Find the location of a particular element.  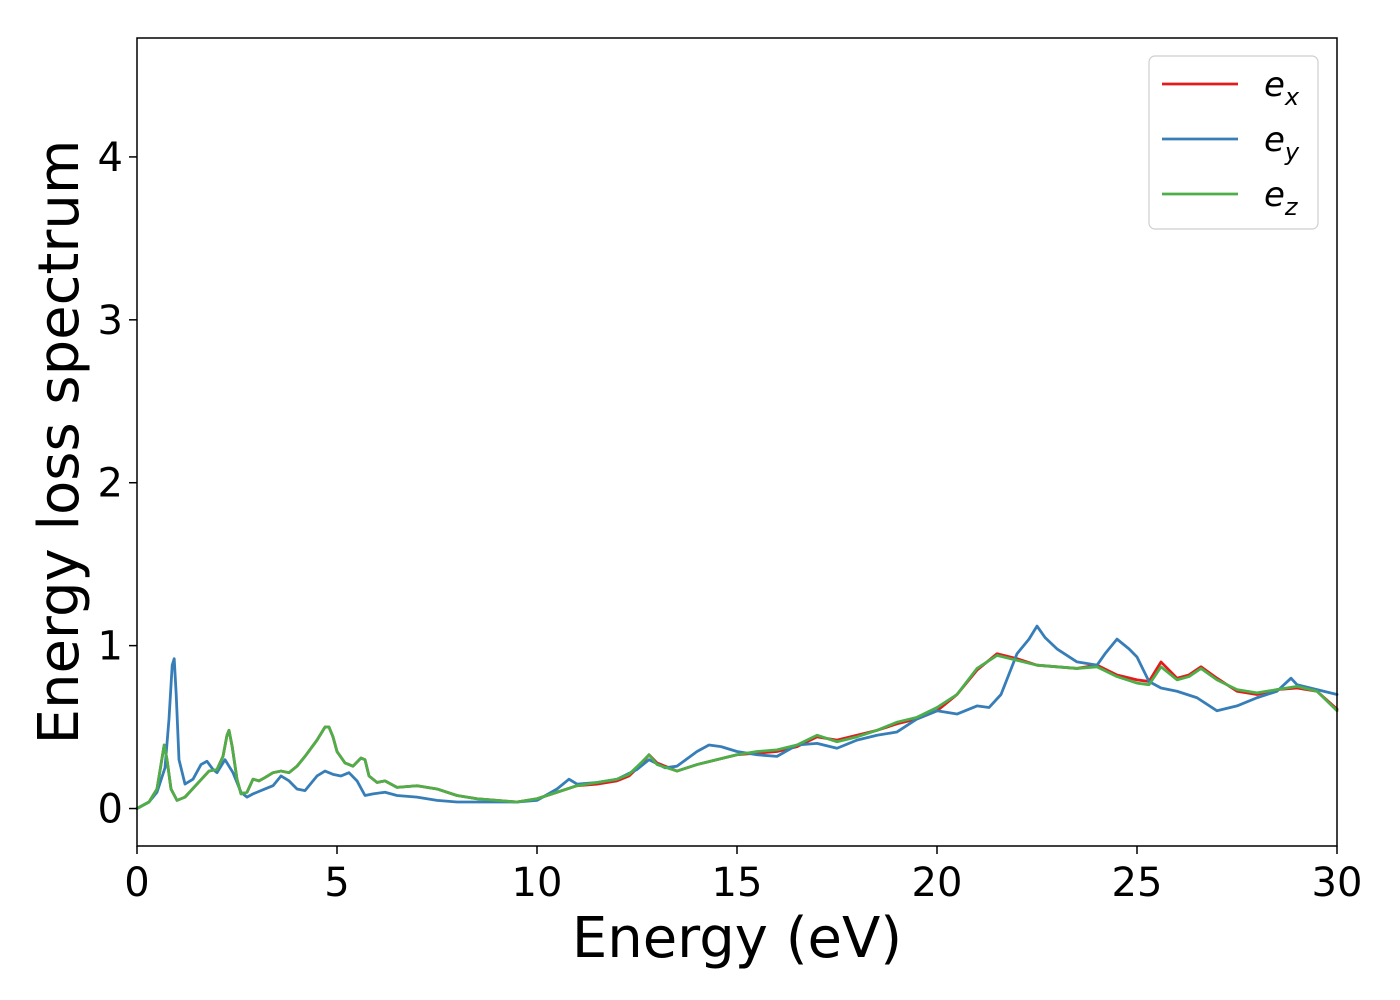

y-tick-label: 3 is located at coordinates (110, 321).